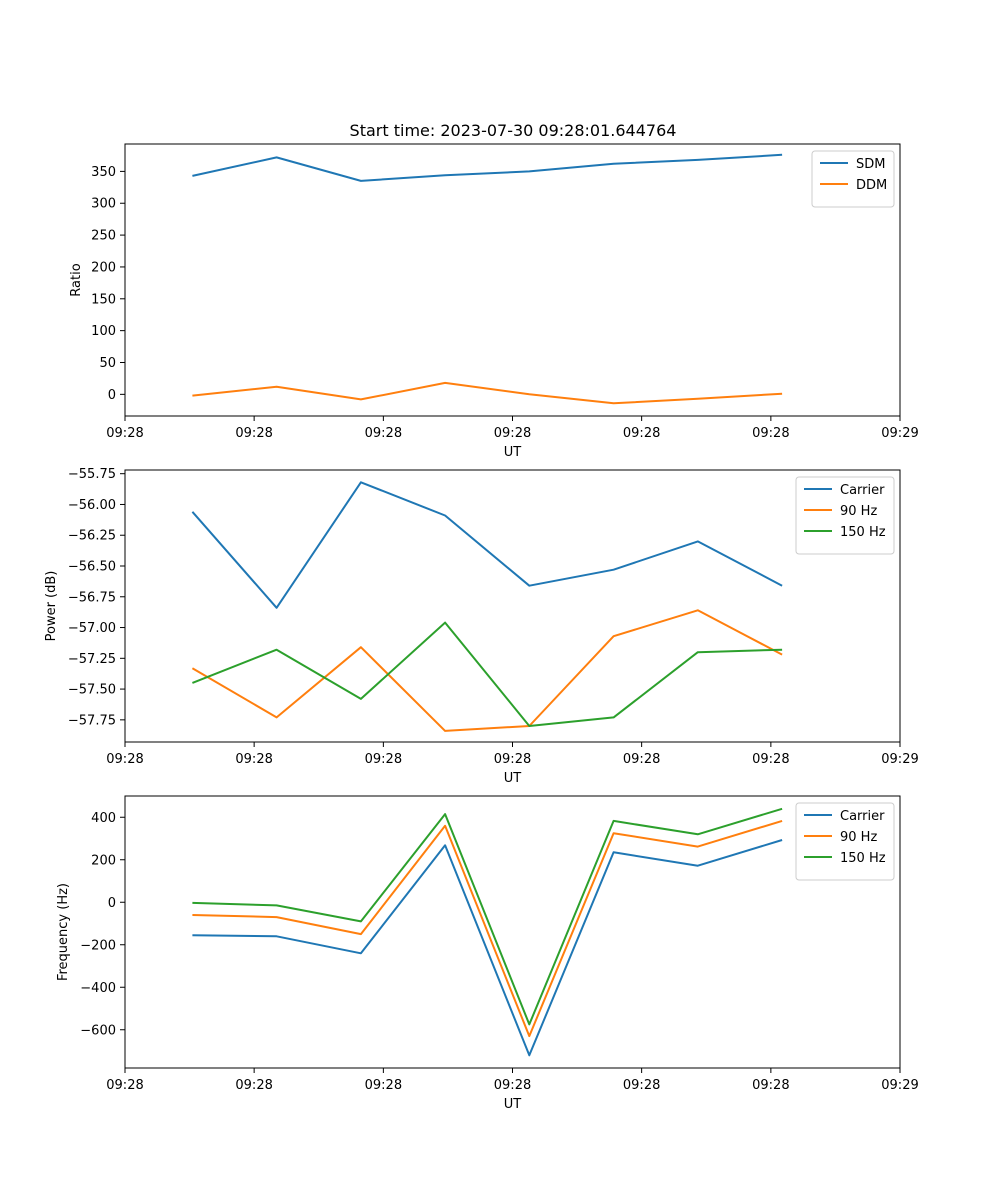 The width and height of the screenshot is (1000, 1200). I want to click on frequency-legend-label-carrier: Carrier, so click(862, 816).